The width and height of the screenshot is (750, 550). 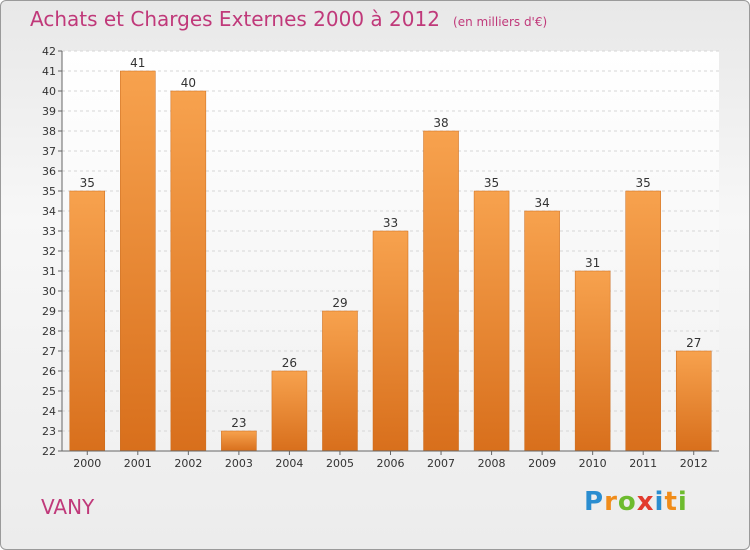 I want to click on y-tick-label: 41, so click(x=49, y=71).